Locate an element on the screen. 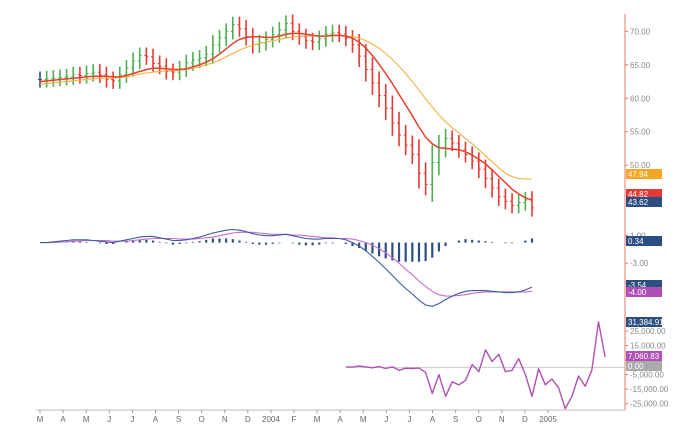 The width and height of the screenshot is (700, 432). volume-tick-label-4: -15,000.00 is located at coordinates (649, 389).